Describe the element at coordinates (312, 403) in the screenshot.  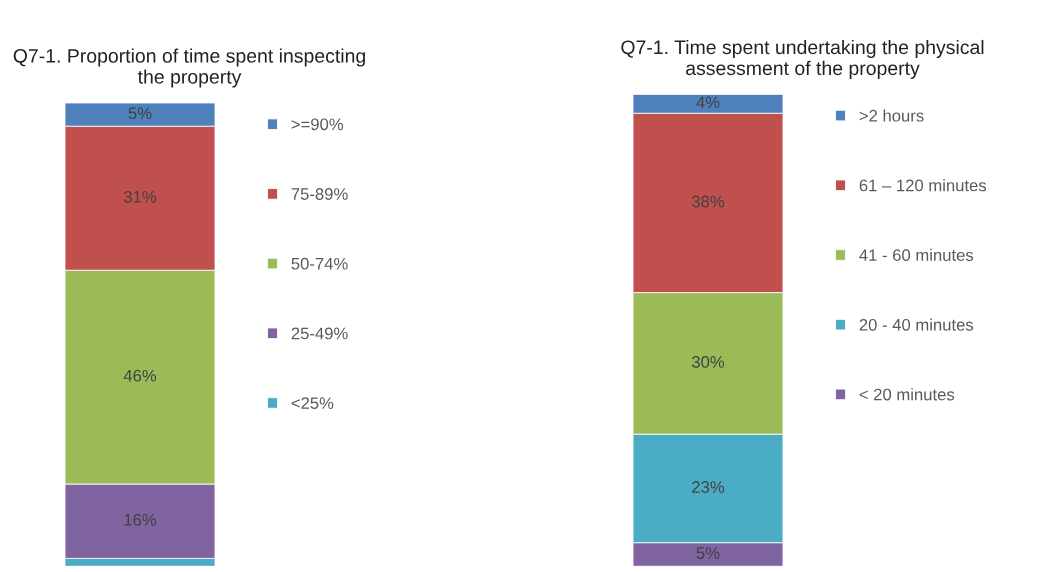
I see `legend-label: <25%` at that location.